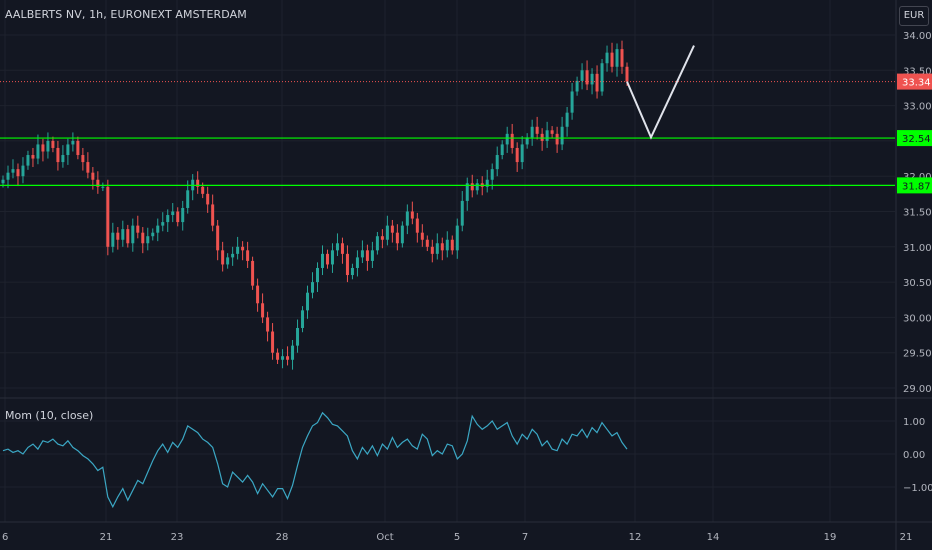 This screenshot has width=932, height=550. I want to click on momentum-line, so click(315, 460).